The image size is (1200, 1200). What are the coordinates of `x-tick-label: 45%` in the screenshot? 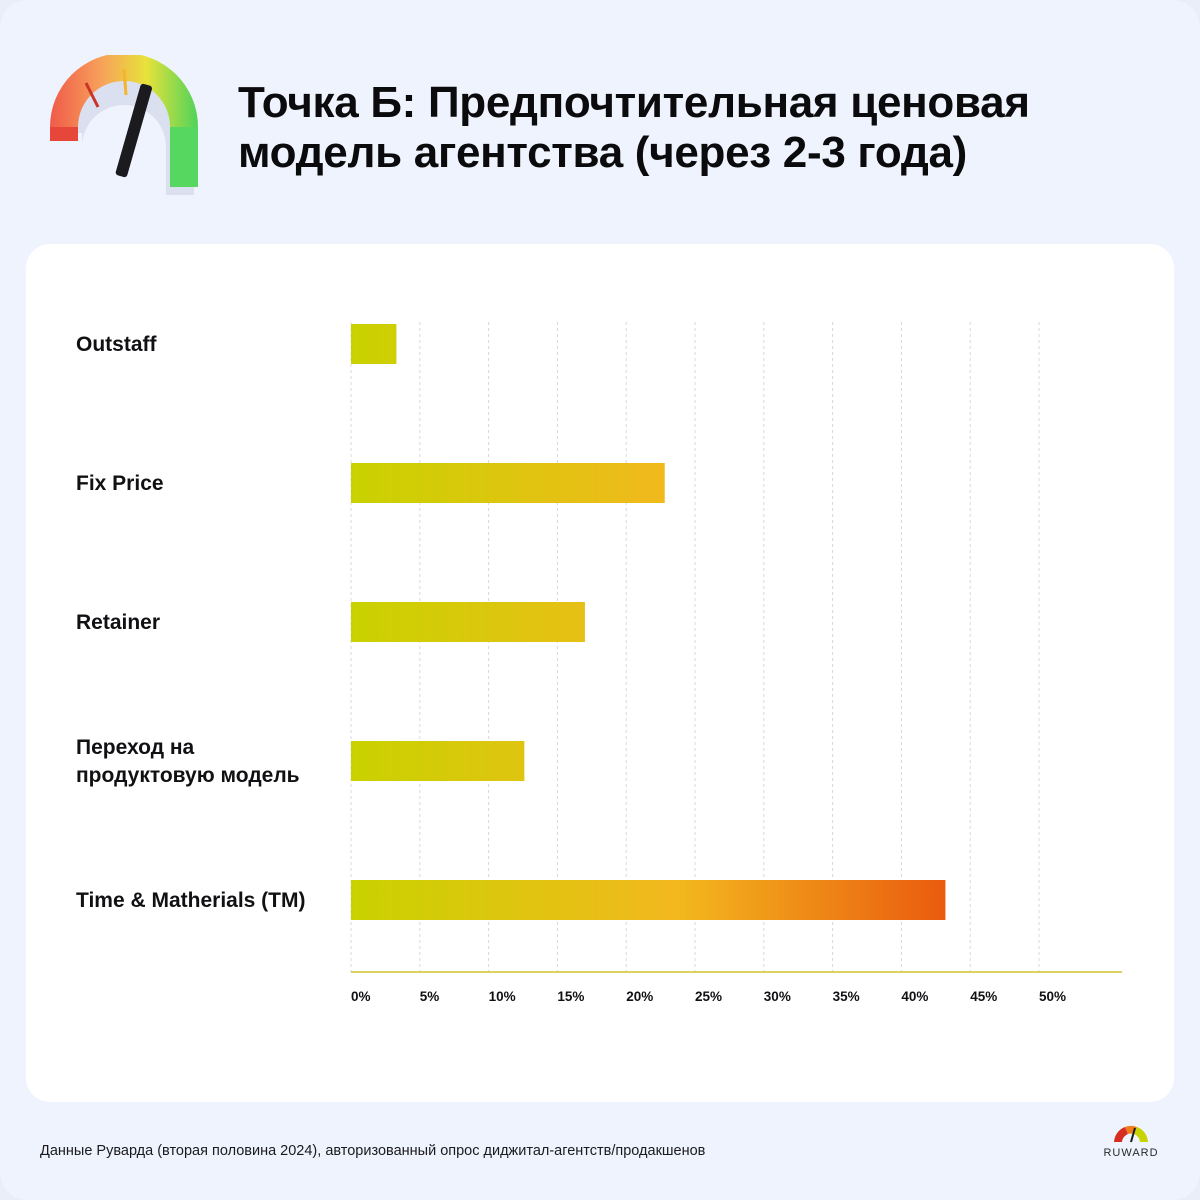 It's located at (983, 996).